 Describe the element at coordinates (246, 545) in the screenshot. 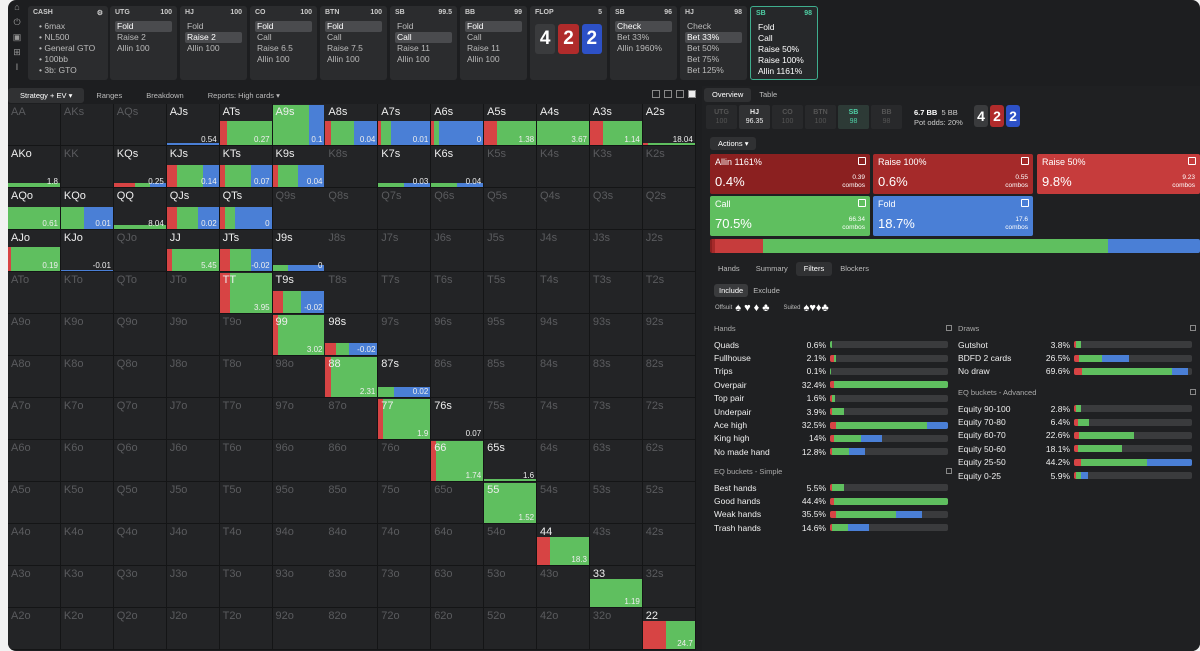

I see `hand-cell: T4o` at that location.